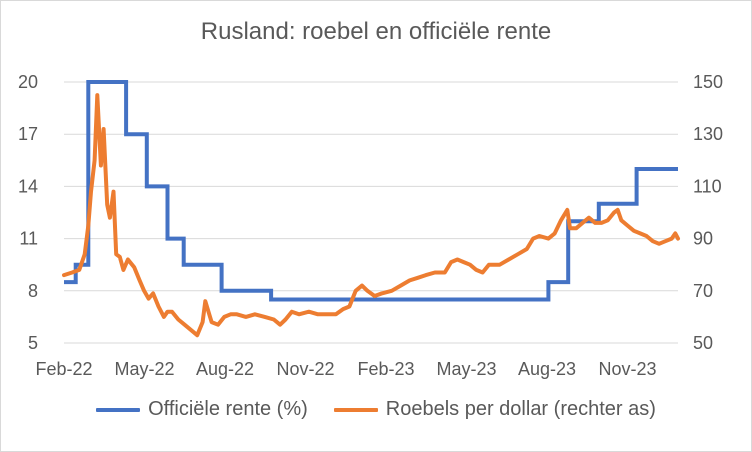  Describe the element at coordinates (144, 369) in the screenshot. I see `x-tick-label: May-22` at that location.